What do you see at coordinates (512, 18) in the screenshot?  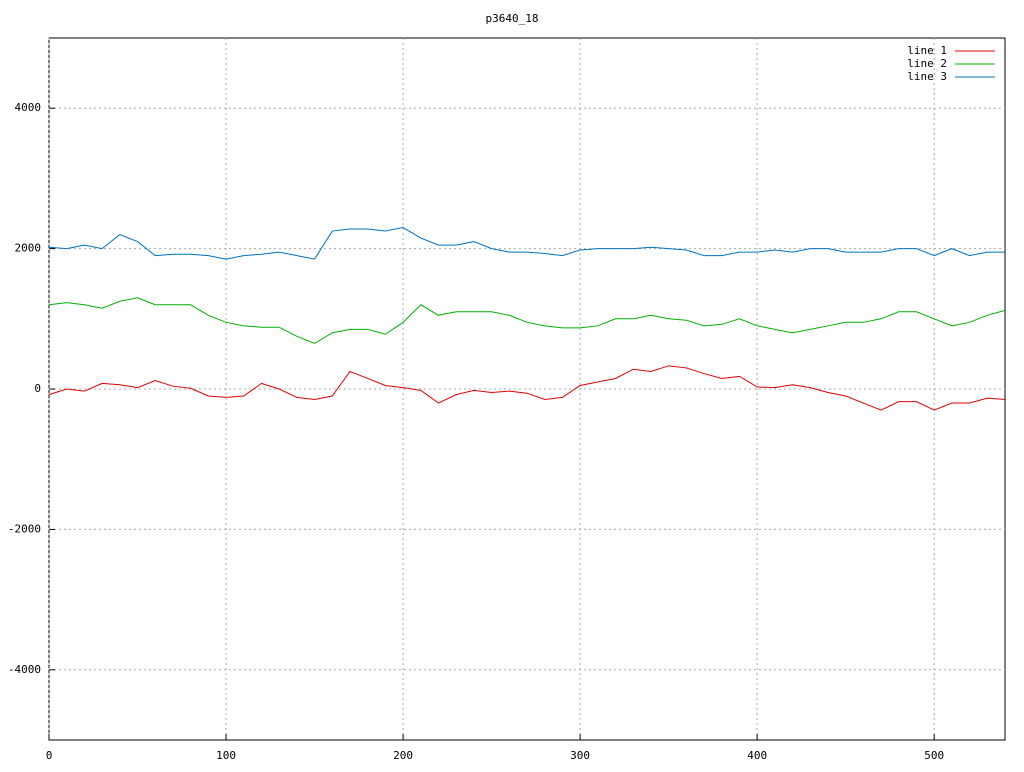 I see `chart-title: p3640_18` at bounding box center [512, 18].